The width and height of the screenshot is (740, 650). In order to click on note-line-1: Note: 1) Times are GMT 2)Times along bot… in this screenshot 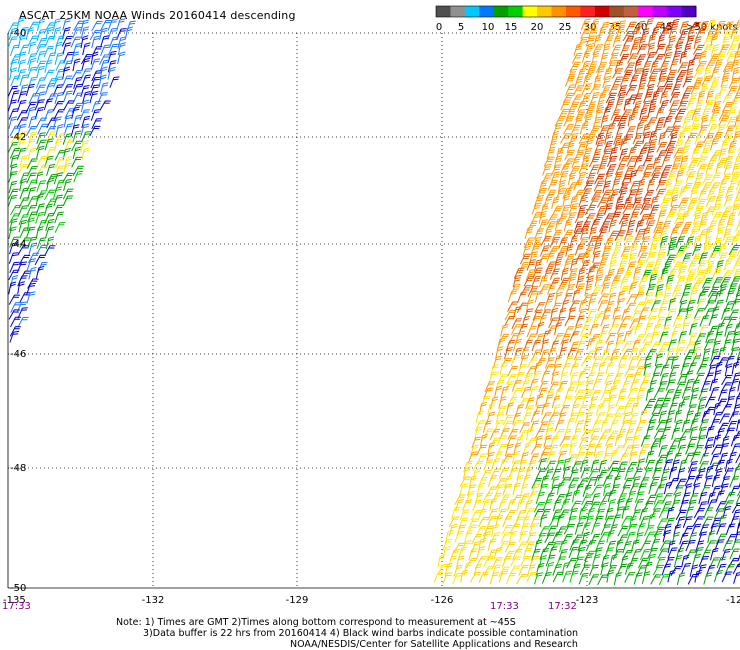, I will do `click(316, 622)`.